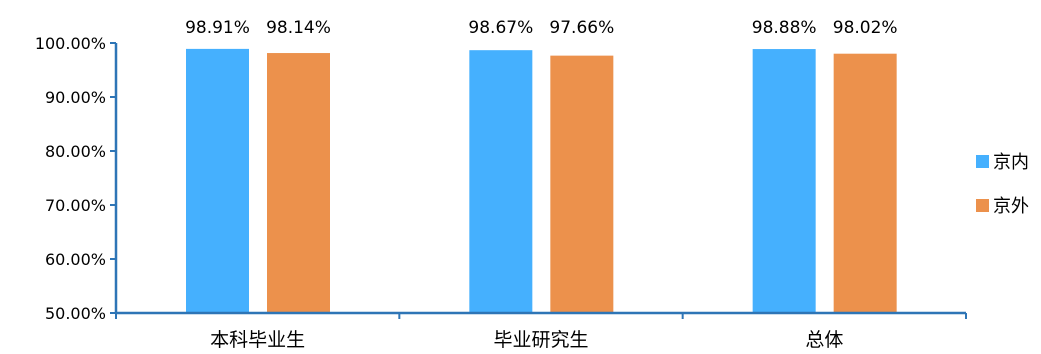 This screenshot has width=1041, height=354. I want to click on x-category-label: 毕业研究生, so click(540, 340).